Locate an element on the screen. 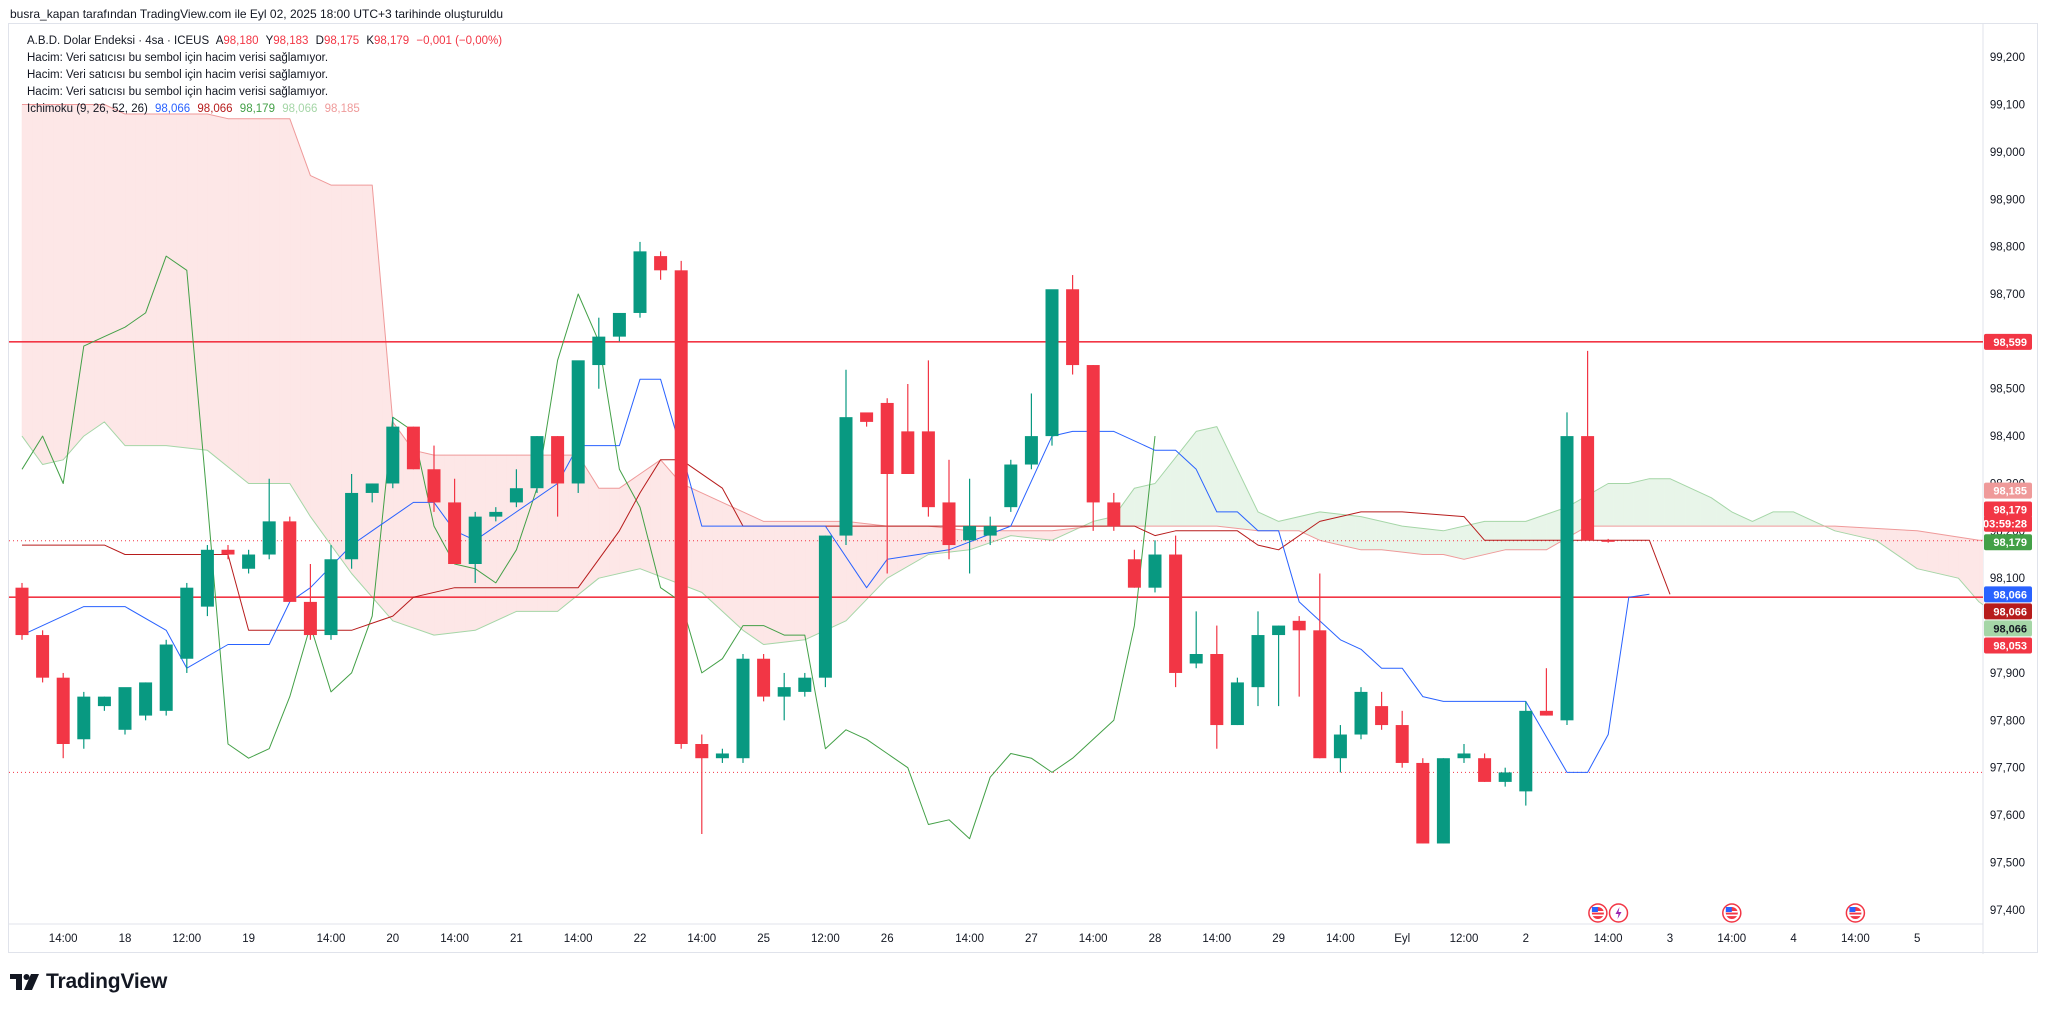 This screenshot has width=2048, height=1014. price-badge-label: 98,185 is located at coordinates (2010, 492).